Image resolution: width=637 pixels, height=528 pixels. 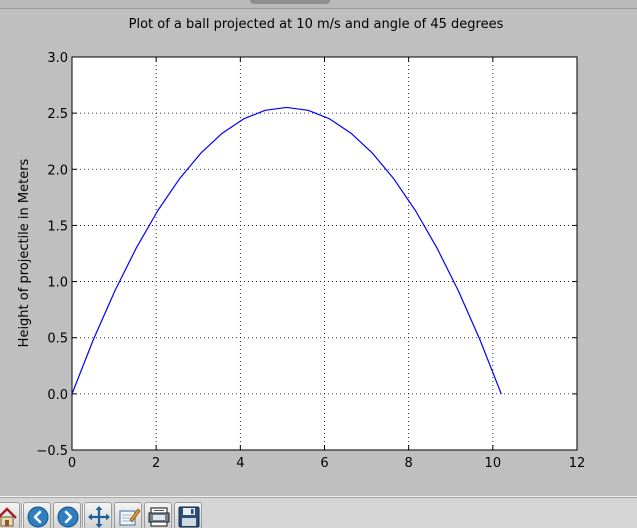 What do you see at coordinates (493, 463) in the screenshot?
I see `x-tick-label: 10` at bounding box center [493, 463].